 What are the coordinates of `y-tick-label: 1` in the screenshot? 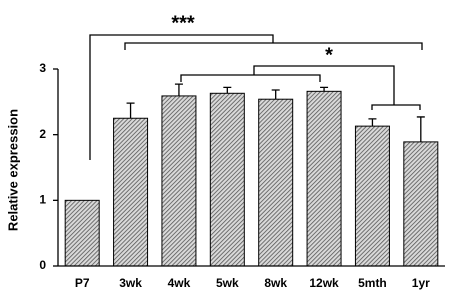 It's located at (42, 200).